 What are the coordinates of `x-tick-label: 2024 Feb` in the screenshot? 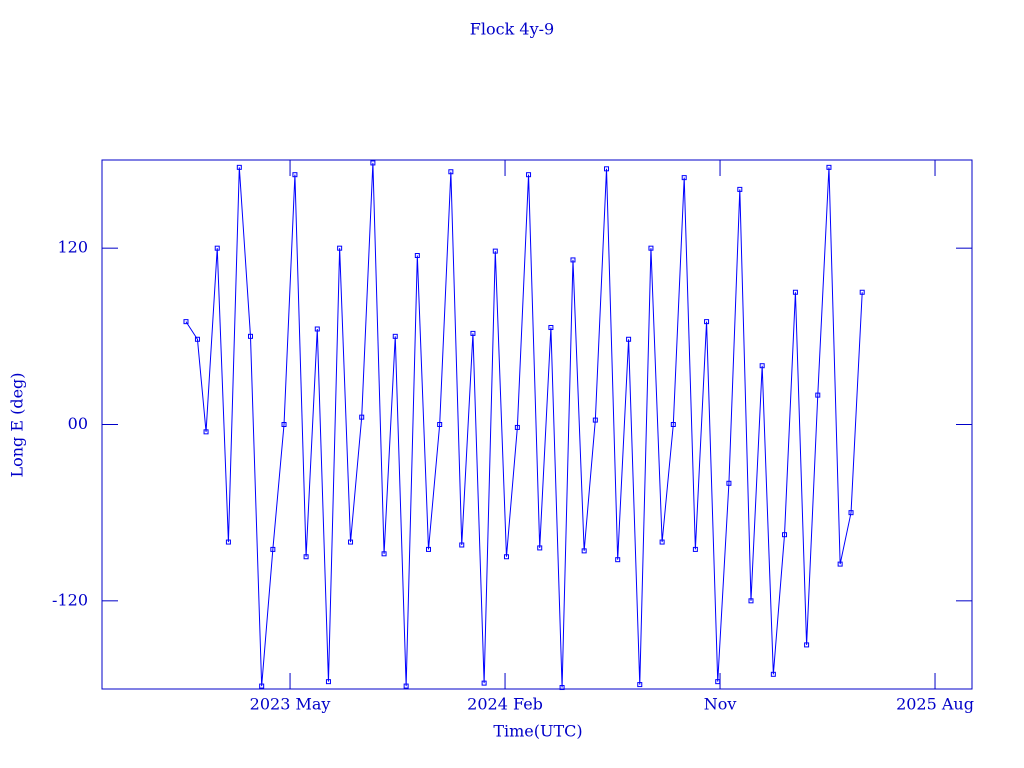 It's located at (505, 704).